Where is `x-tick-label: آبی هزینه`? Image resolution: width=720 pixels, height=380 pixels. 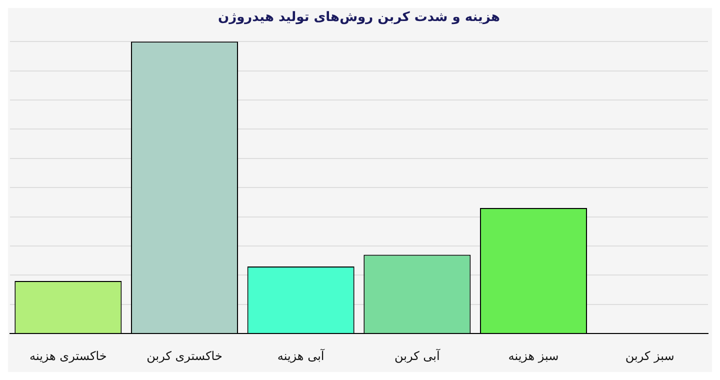 x-tick-label: آبی هزینه is located at coordinates (301, 355).